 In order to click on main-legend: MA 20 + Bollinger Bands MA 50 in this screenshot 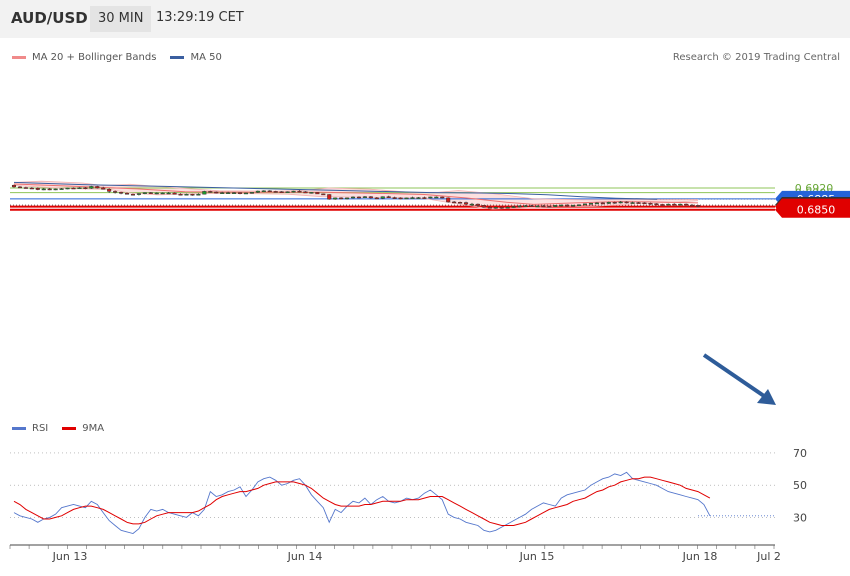, I will do `click(124, 57)`.